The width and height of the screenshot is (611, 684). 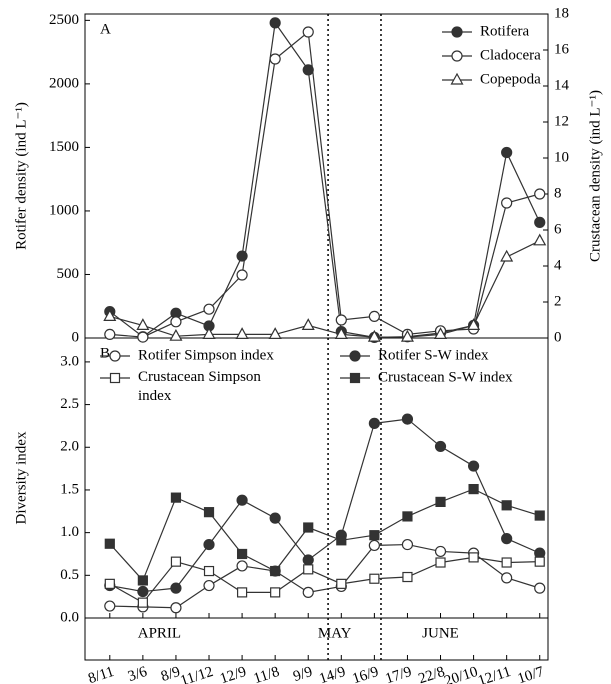 What do you see at coordinates (558, 265) in the screenshot?
I see `y2-tick-label: 4` at bounding box center [558, 265].